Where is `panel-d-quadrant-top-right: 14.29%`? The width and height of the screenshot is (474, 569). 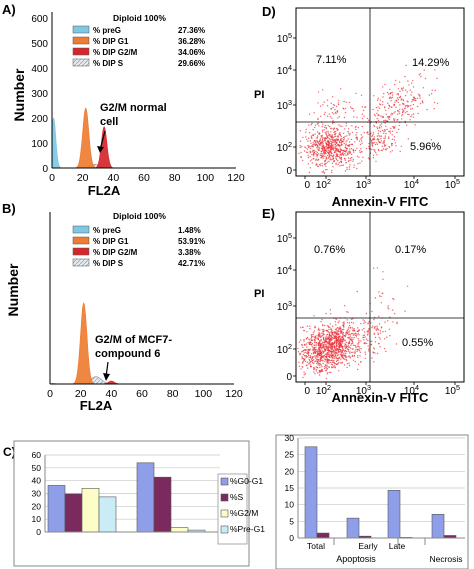
panel-d-quadrant-top-right: 14.29% is located at coordinates (431, 63).